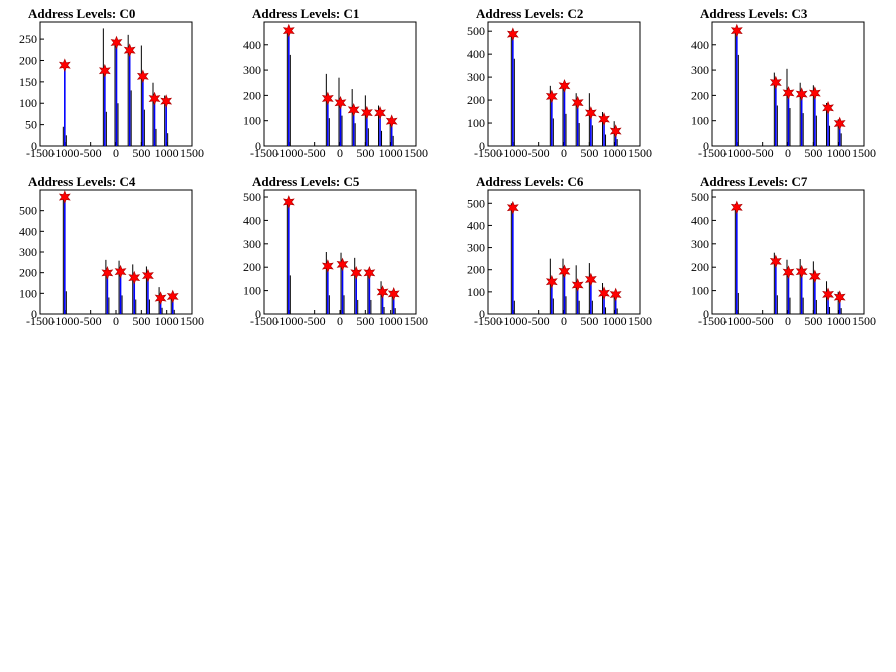 This screenshot has width=896, height=672. I want to click on y-tick-label: 150, so click(28, 82).